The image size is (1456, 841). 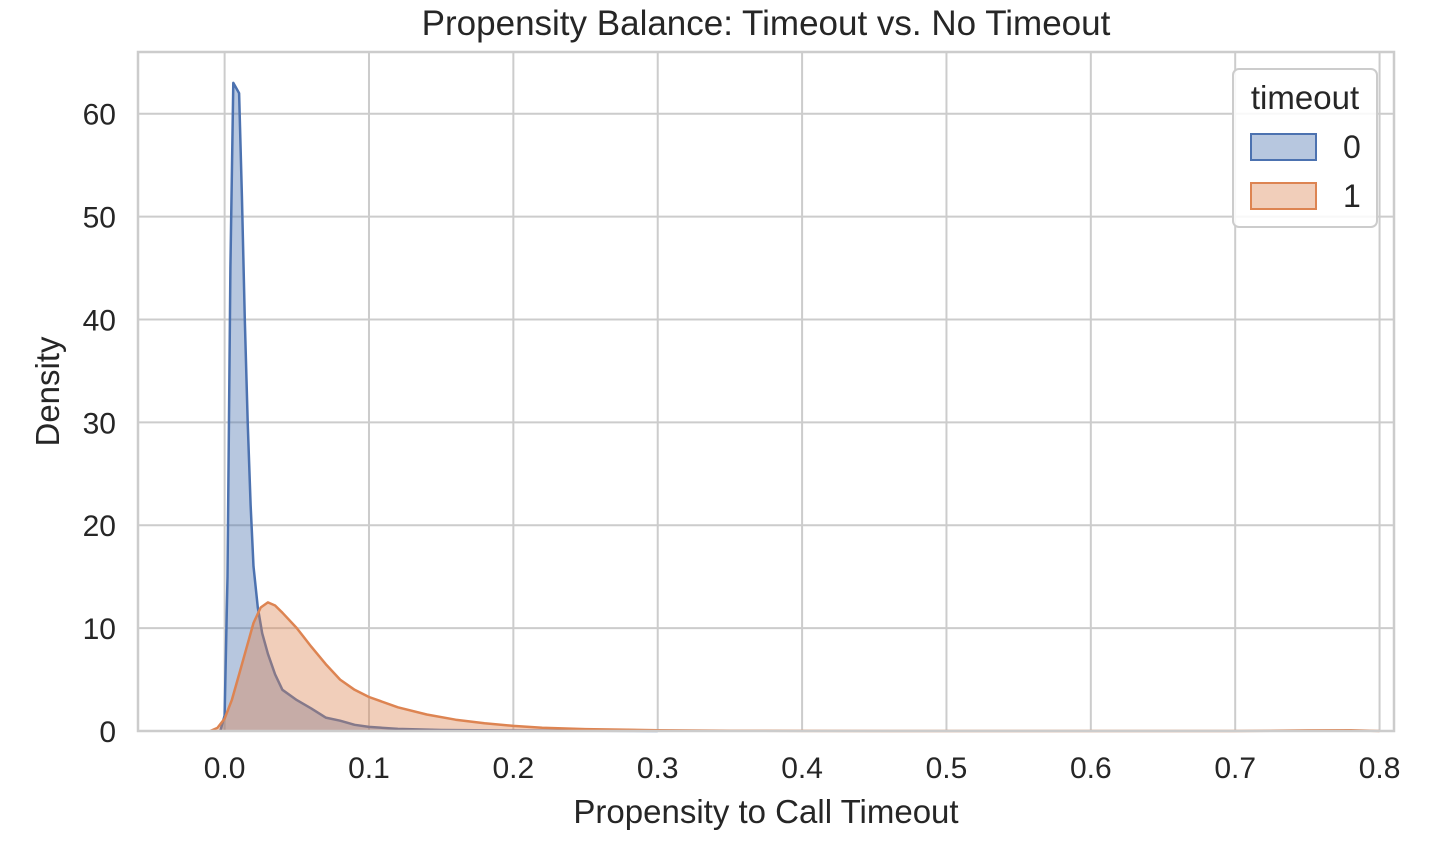 What do you see at coordinates (1305, 97) in the screenshot?
I see `legend-title: timeout` at bounding box center [1305, 97].